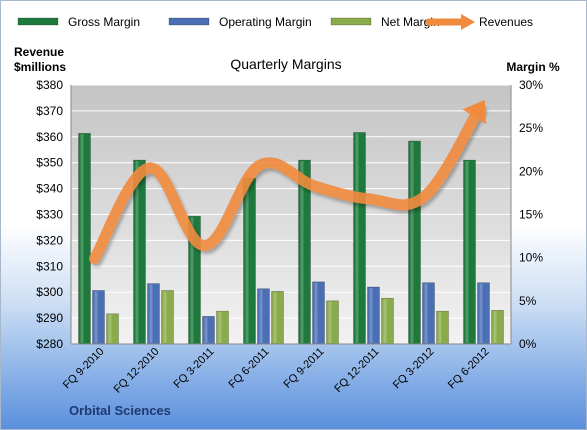 The width and height of the screenshot is (587, 430). Describe the element at coordinates (40, 67) in the screenshot. I see `left-axis-title-line2: $millions` at that location.